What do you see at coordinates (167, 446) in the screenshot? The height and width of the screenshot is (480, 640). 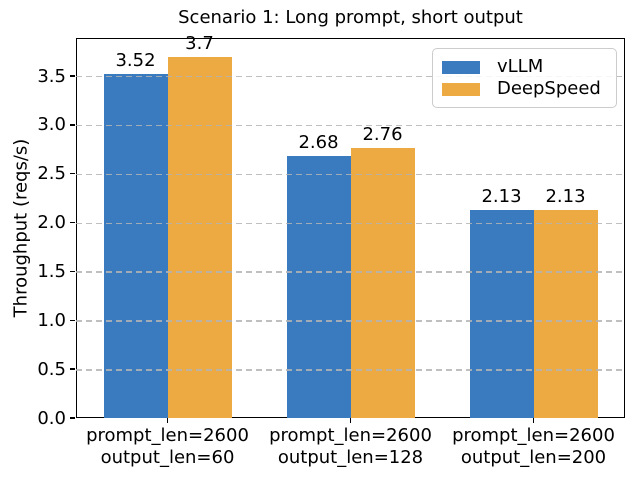 I see `x-tick-label: prompt_len=2600 output_len=60` at bounding box center [167, 446].